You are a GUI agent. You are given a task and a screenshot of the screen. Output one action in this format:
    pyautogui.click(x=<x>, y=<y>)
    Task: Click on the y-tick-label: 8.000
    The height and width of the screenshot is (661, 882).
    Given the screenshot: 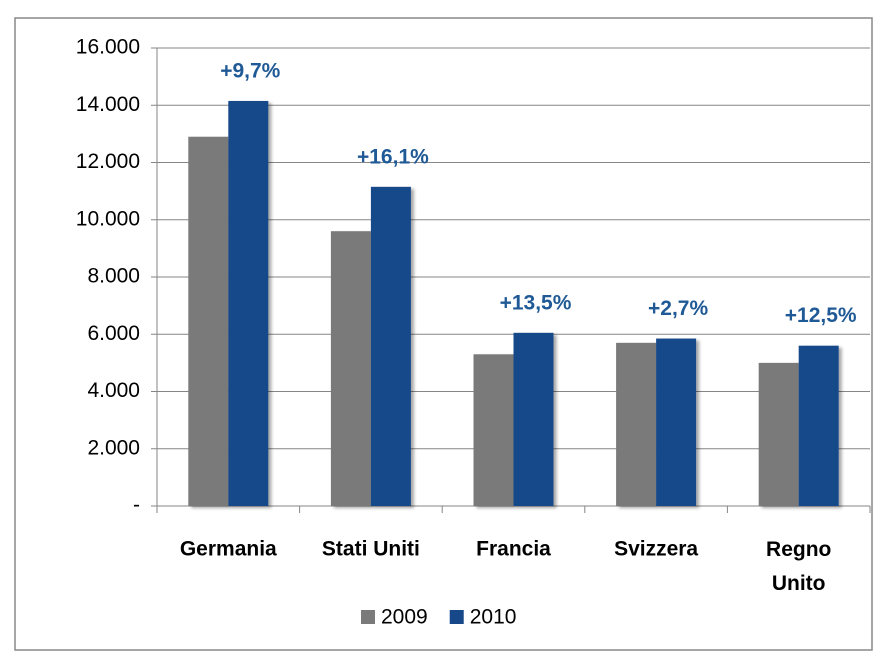 What is the action you would take?
    pyautogui.click(x=113, y=276)
    